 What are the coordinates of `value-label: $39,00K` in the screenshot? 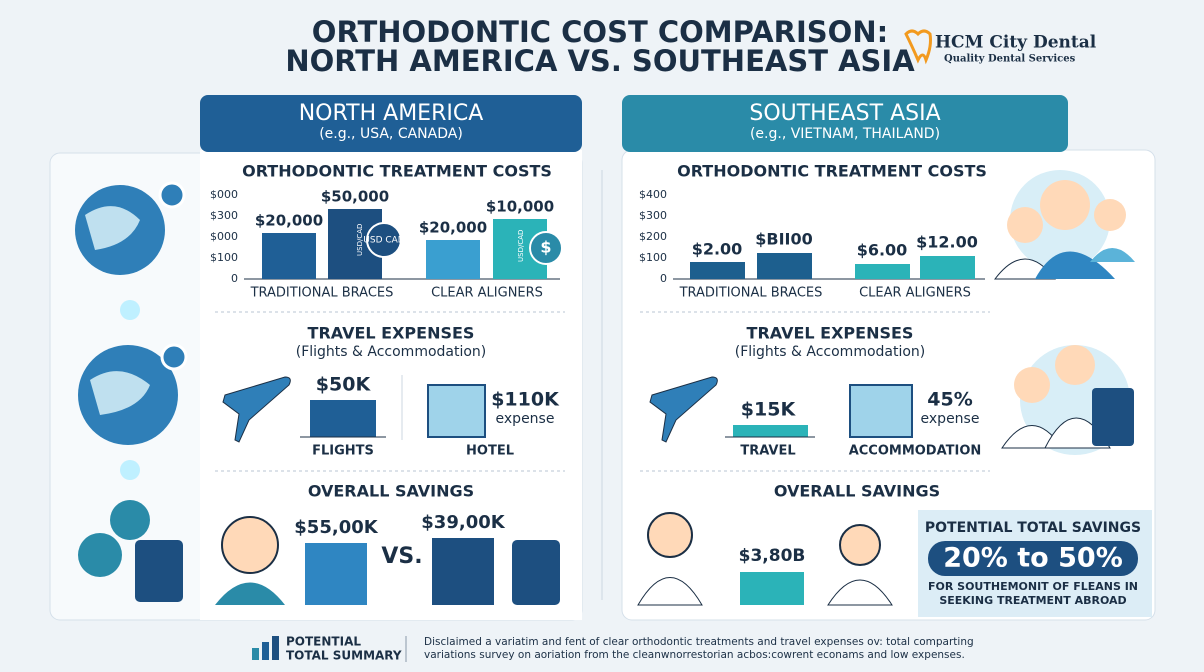 It's located at (463, 522).